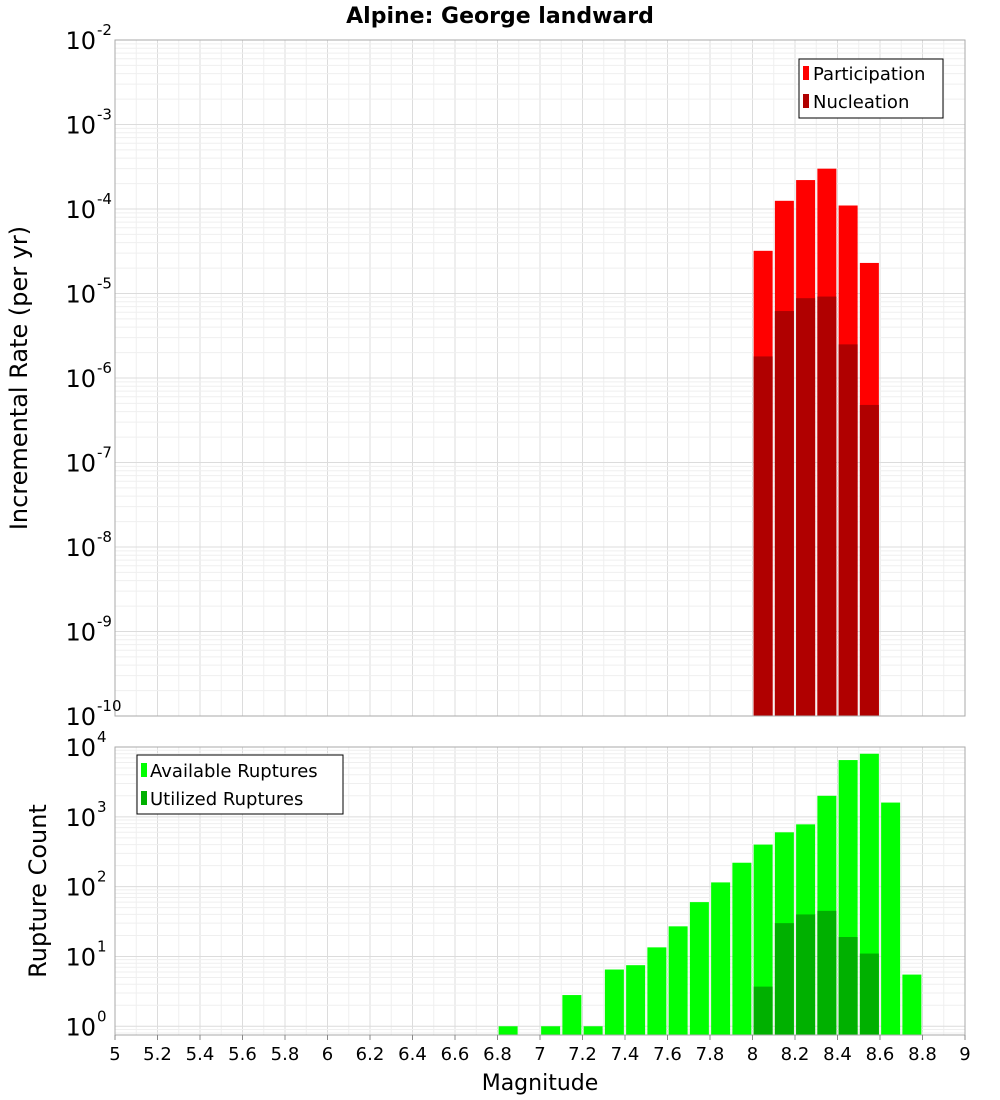 The height and width of the screenshot is (1100, 1000). What do you see at coordinates (102, 1016) in the screenshot?
I see `count-y-tick-exponent: 0` at bounding box center [102, 1016].